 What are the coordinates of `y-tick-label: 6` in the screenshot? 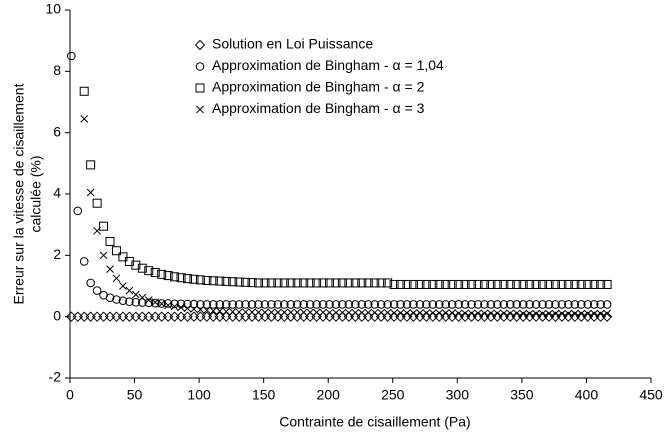 It's located at (57, 131).